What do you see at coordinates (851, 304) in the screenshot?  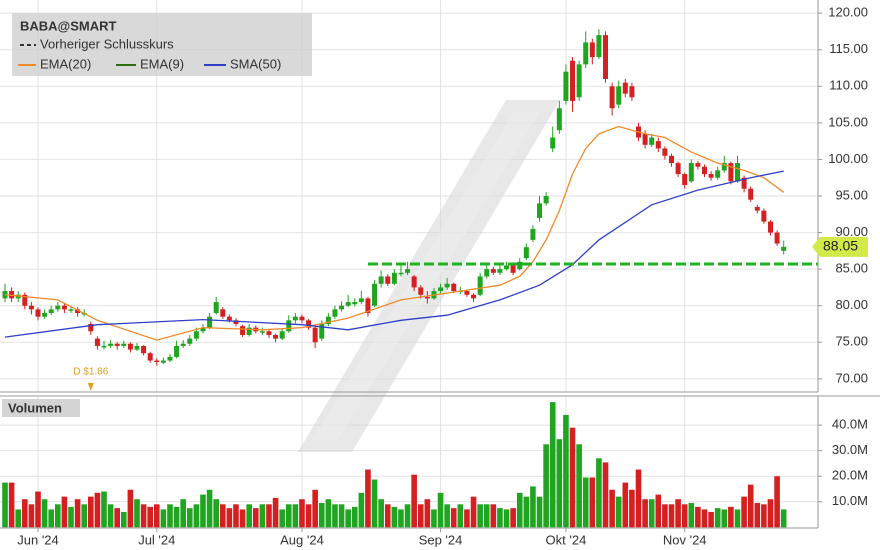 I see `y-tick-label: 80.00` at bounding box center [851, 304].